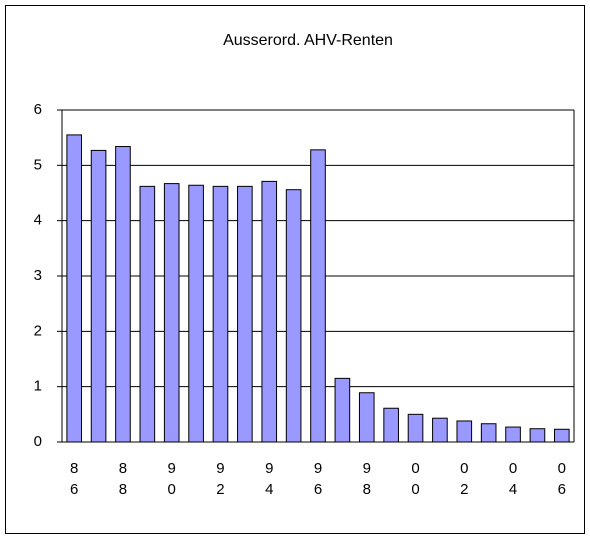  What do you see at coordinates (38, 441) in the screenshot?
I see `y-tick-label: 0` at bounding box center [38, 441].